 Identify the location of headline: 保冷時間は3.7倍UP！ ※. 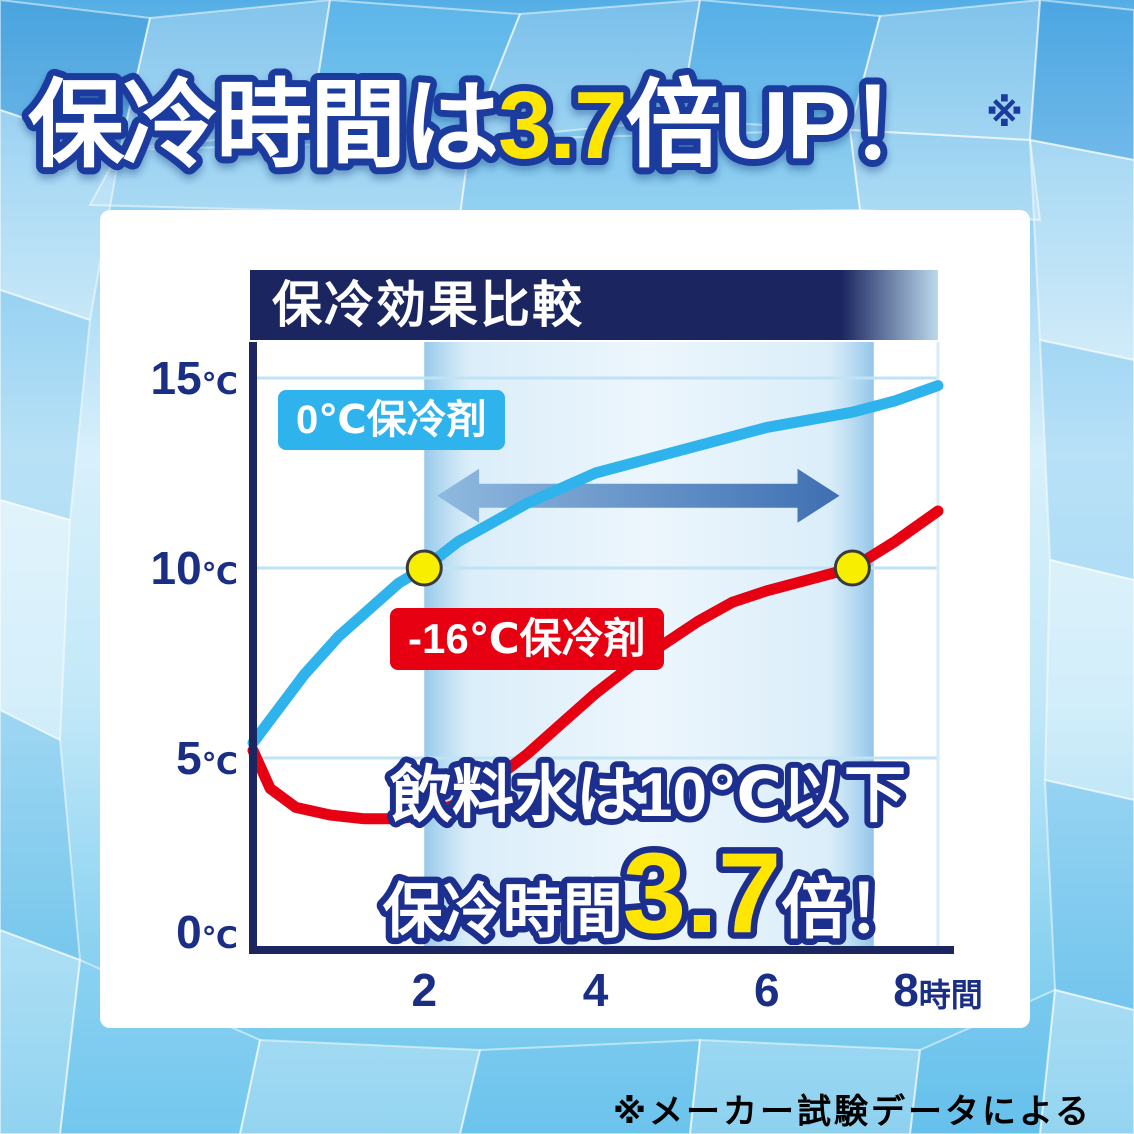
(522, 125).